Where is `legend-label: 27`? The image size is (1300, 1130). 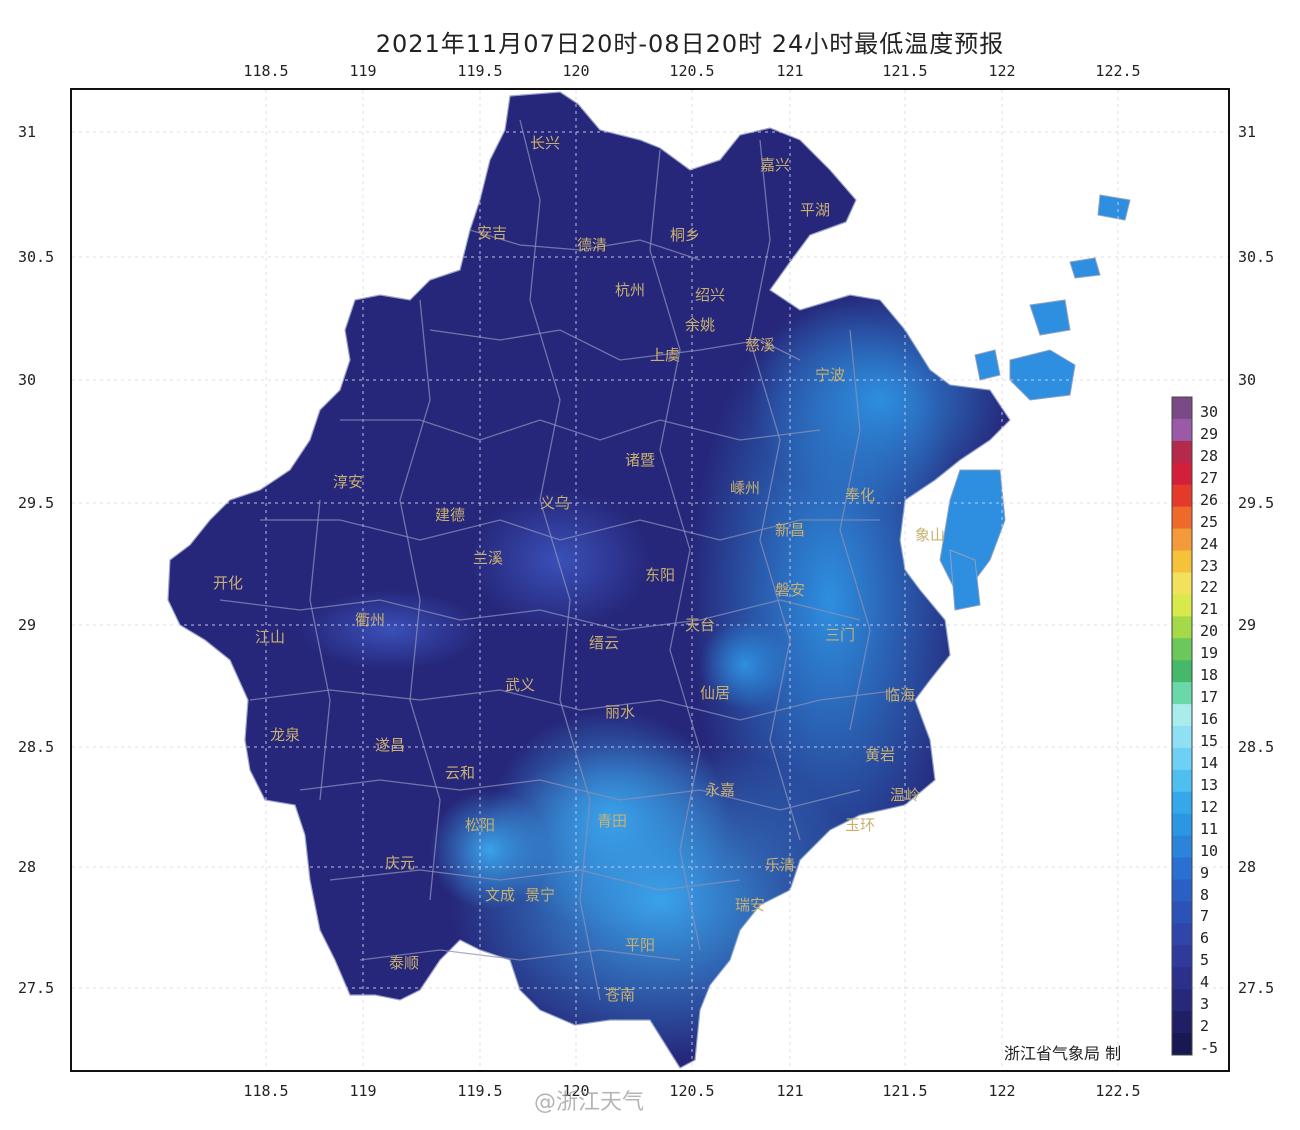
legend-label: 27 is located at coordinates (1209, 477).